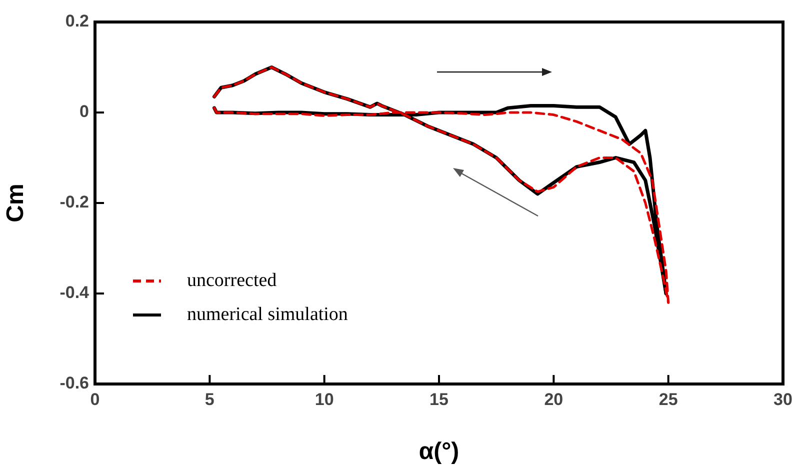 This screenshot has width=805, height=469. I want to click on y-tick-label: -0.4, so click(75, 292).